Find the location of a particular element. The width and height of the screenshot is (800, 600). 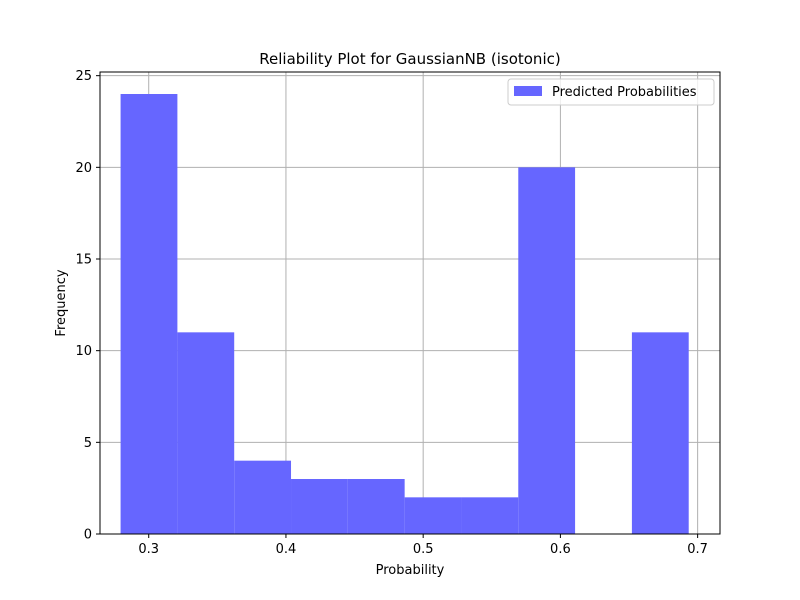

y-tick-label: 5 is located at coordinates (88, 443).